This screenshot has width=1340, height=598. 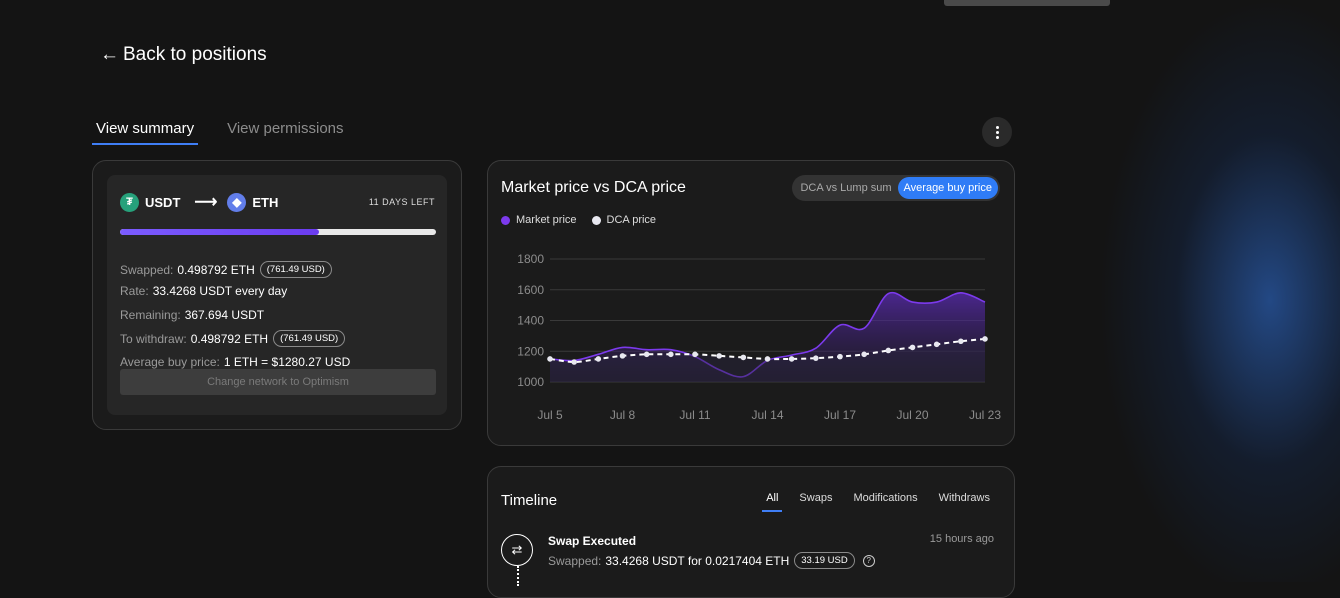 What do you see at coordinates (518, 576) in the screenshot?
I see `timeline-connector` at bounding box center [518, 576].